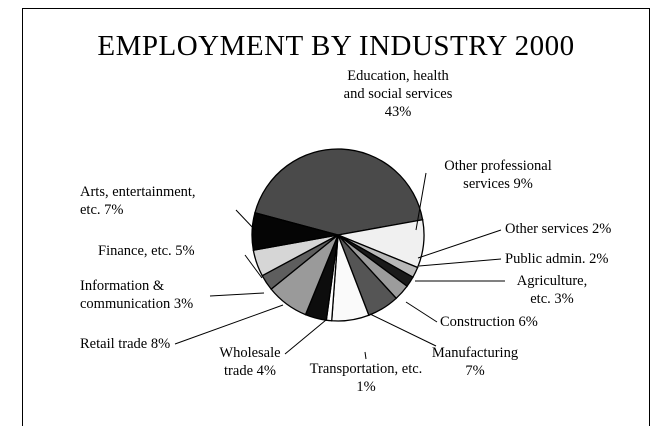 Image resolution: width=668 pixels, height=426 pixels. Describe the element at coordinates (421, 201) in the screenshot. I see `leader-line-other-professional` at that location.